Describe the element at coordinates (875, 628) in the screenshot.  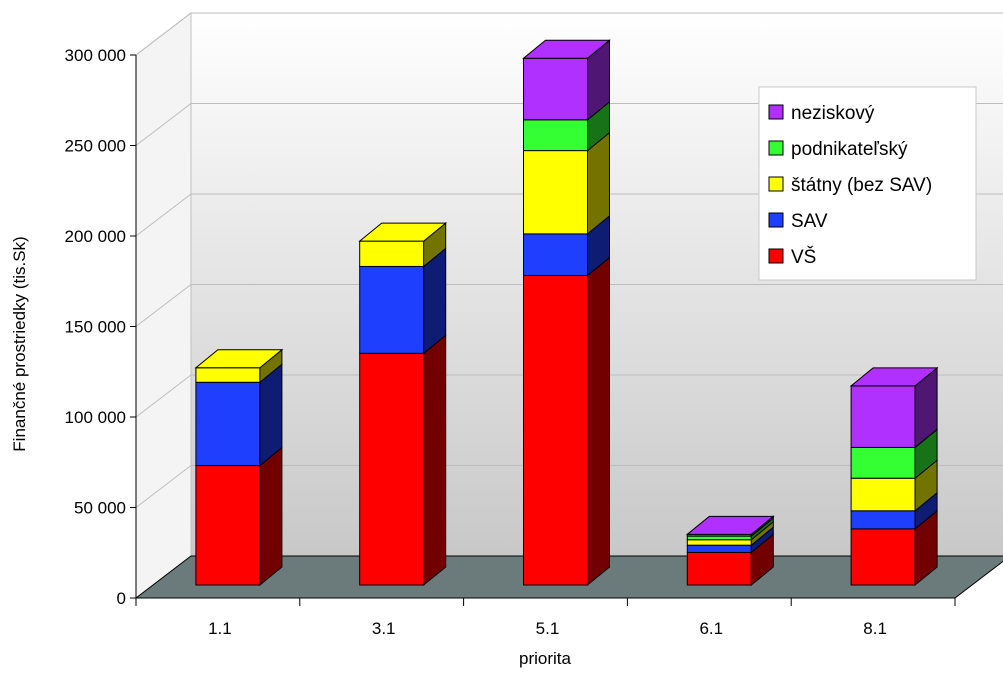
I see `x-tick-label: 8.1` at that location.